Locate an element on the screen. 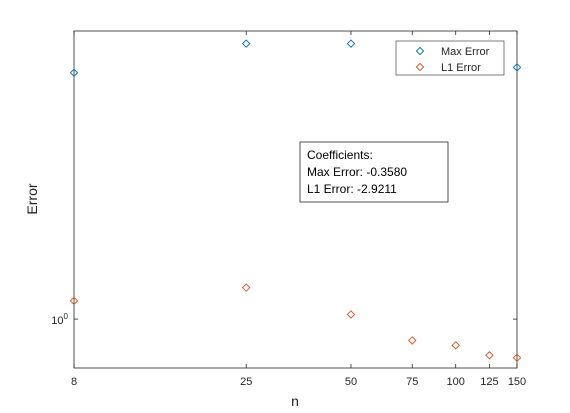 This screenshot has height=413, width=570. x-tick-label: 25 is located at coordinates (246, 382).